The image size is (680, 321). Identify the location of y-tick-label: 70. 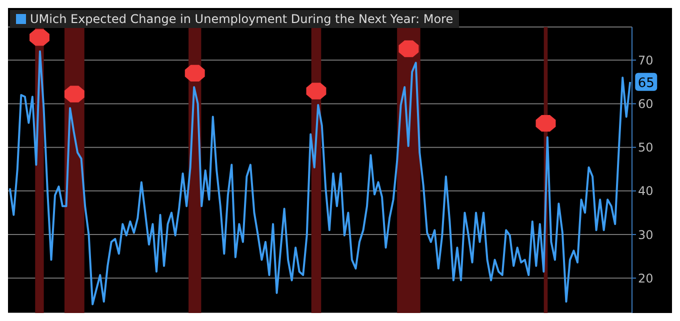
(646, 60).